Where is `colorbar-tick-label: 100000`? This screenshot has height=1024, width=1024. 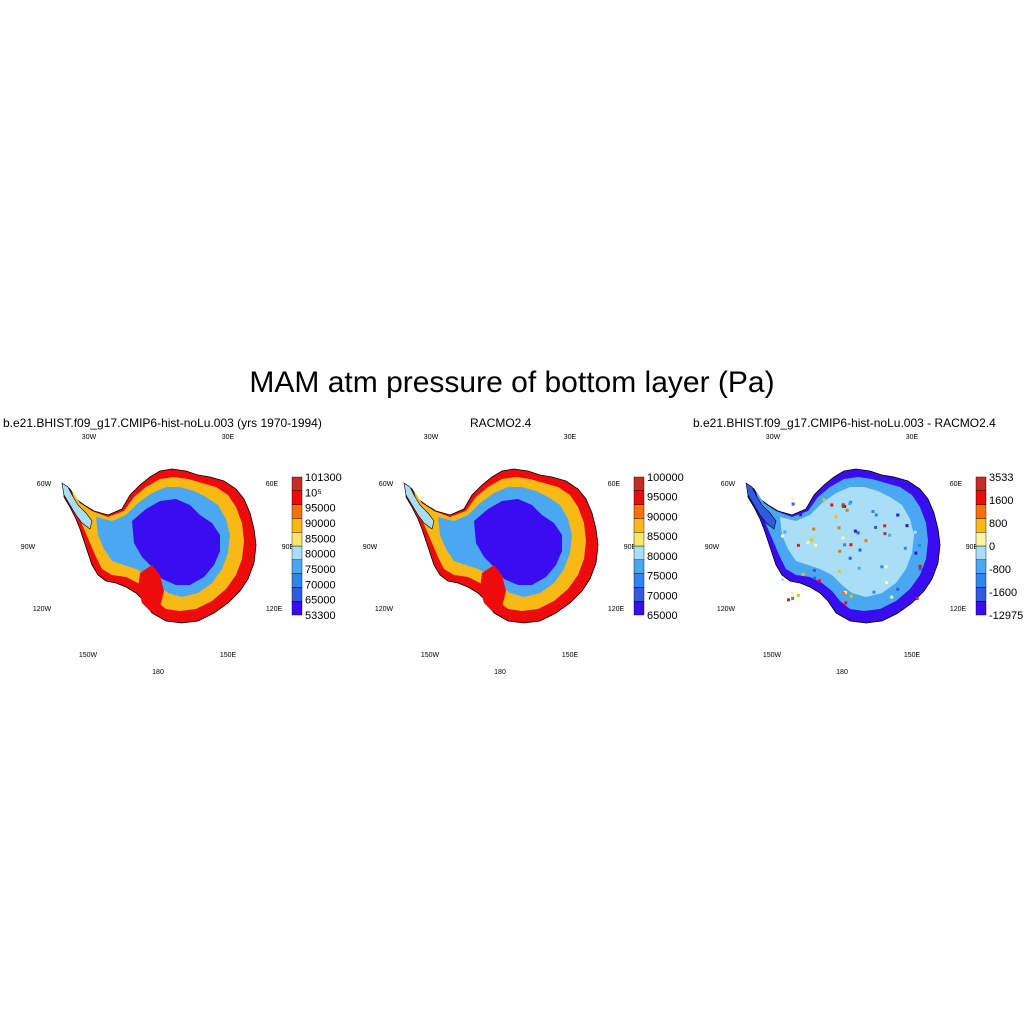
colorbar-tick-label: 100000 is located at coordinates (665, 478).